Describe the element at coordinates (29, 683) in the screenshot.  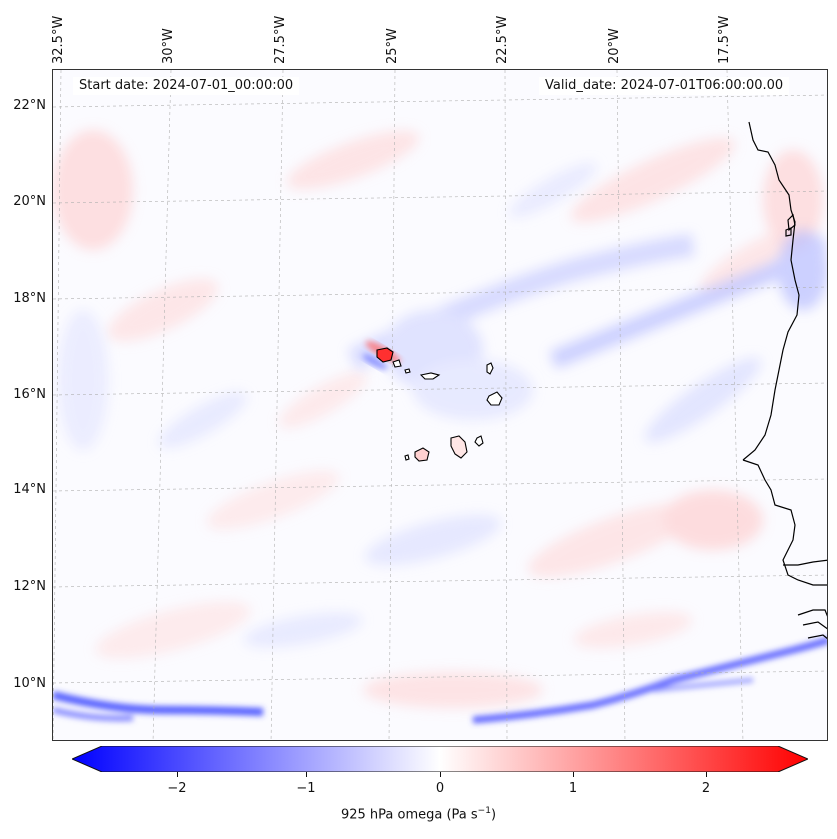
I see `lat-label-10n: 10°N` at that location.